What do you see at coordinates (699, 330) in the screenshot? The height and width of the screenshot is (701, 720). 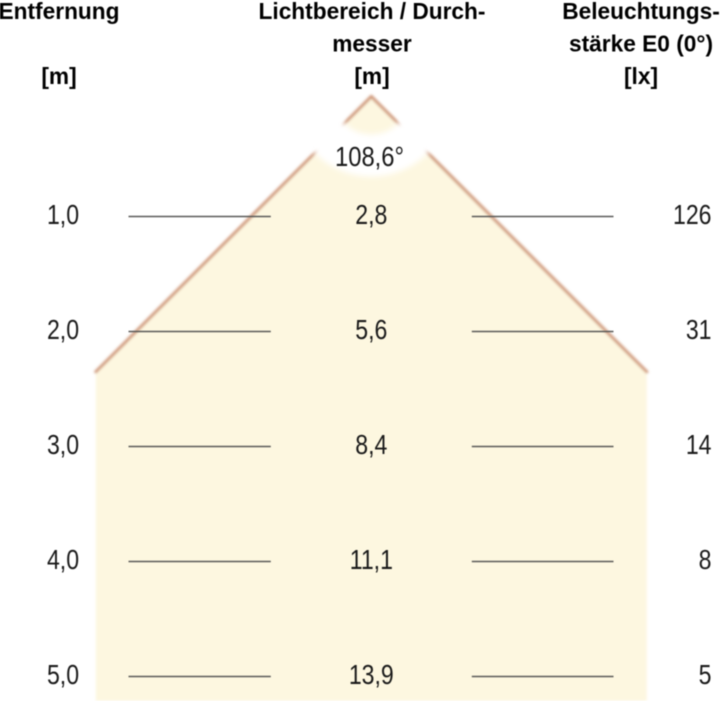 I see `svg-text: 31` at bounding box center [699, 330].